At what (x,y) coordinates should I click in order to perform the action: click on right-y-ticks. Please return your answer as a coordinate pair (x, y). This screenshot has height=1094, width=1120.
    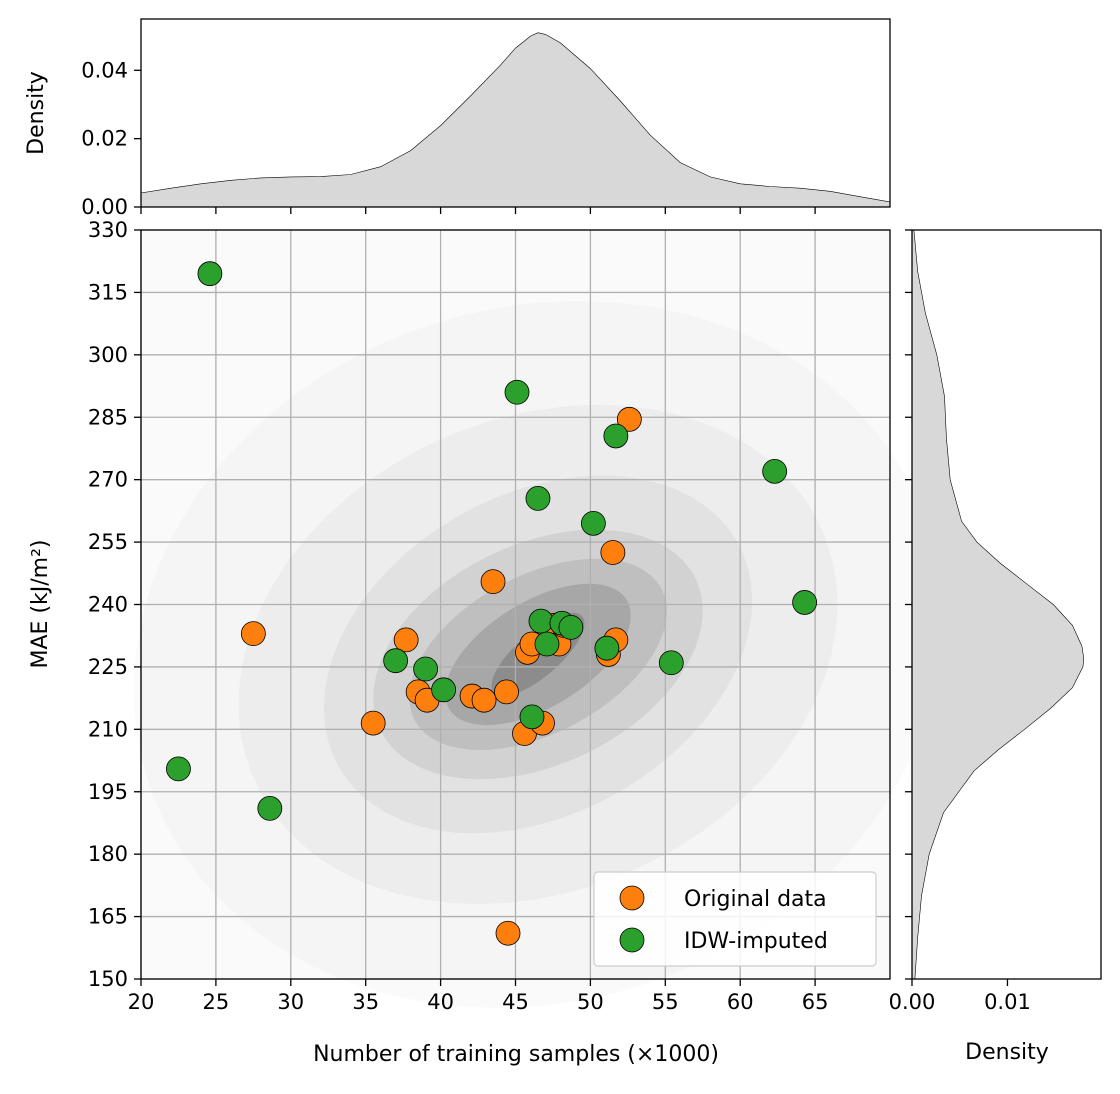
    Looking at the image, I should click on (908, 604).